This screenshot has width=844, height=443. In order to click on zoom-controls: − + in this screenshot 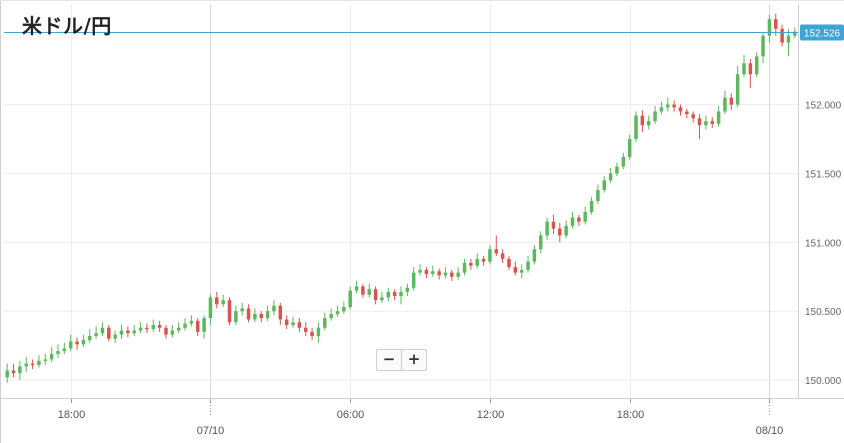, I will do `click(401, 360)`.